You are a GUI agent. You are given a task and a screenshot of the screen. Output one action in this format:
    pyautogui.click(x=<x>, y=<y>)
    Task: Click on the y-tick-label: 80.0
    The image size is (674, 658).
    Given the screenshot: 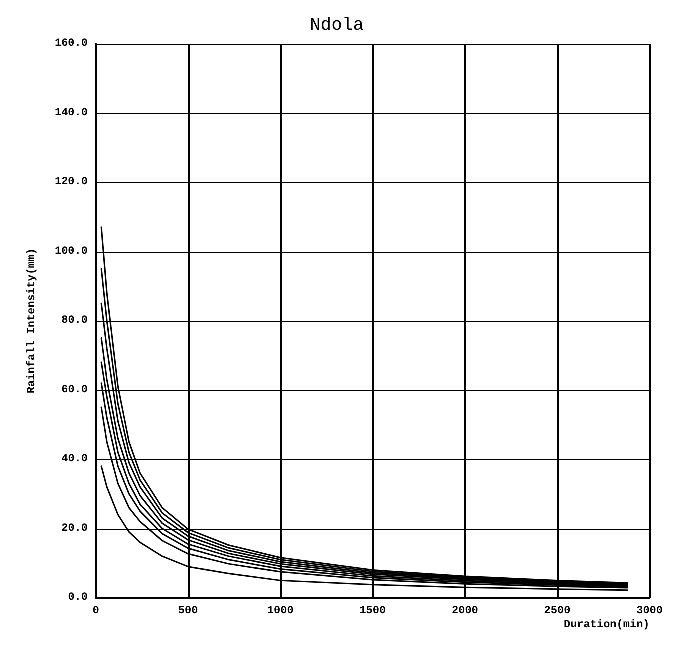 What is the action you would take?
    pyautogui.click(x=75, y=321)
    